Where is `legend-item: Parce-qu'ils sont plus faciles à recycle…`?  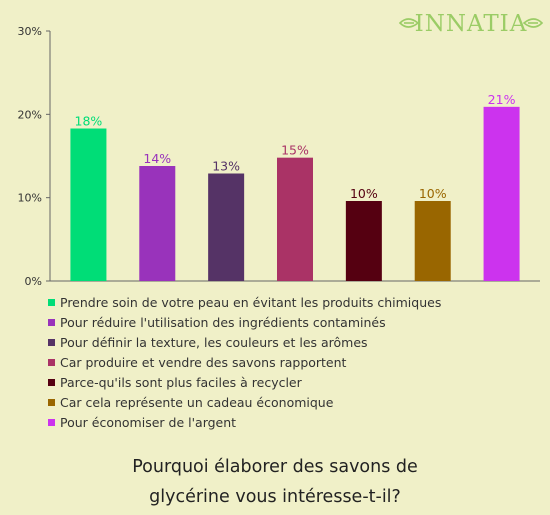
legend-item: Parce-qu'ils sont plus faciles à recycle… is located at coordinates (288, 382).